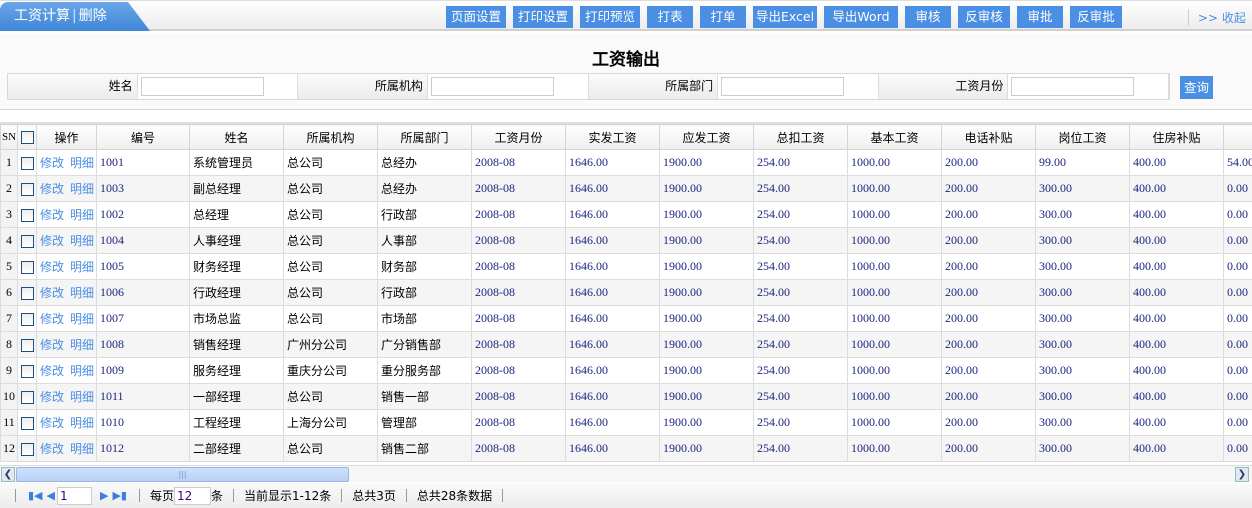 The width and height of the screenshot is (1252, 508). Describe the element at coordinates (182, 474) in the screenshot. I see `scroll-thumb: |||` at that location.